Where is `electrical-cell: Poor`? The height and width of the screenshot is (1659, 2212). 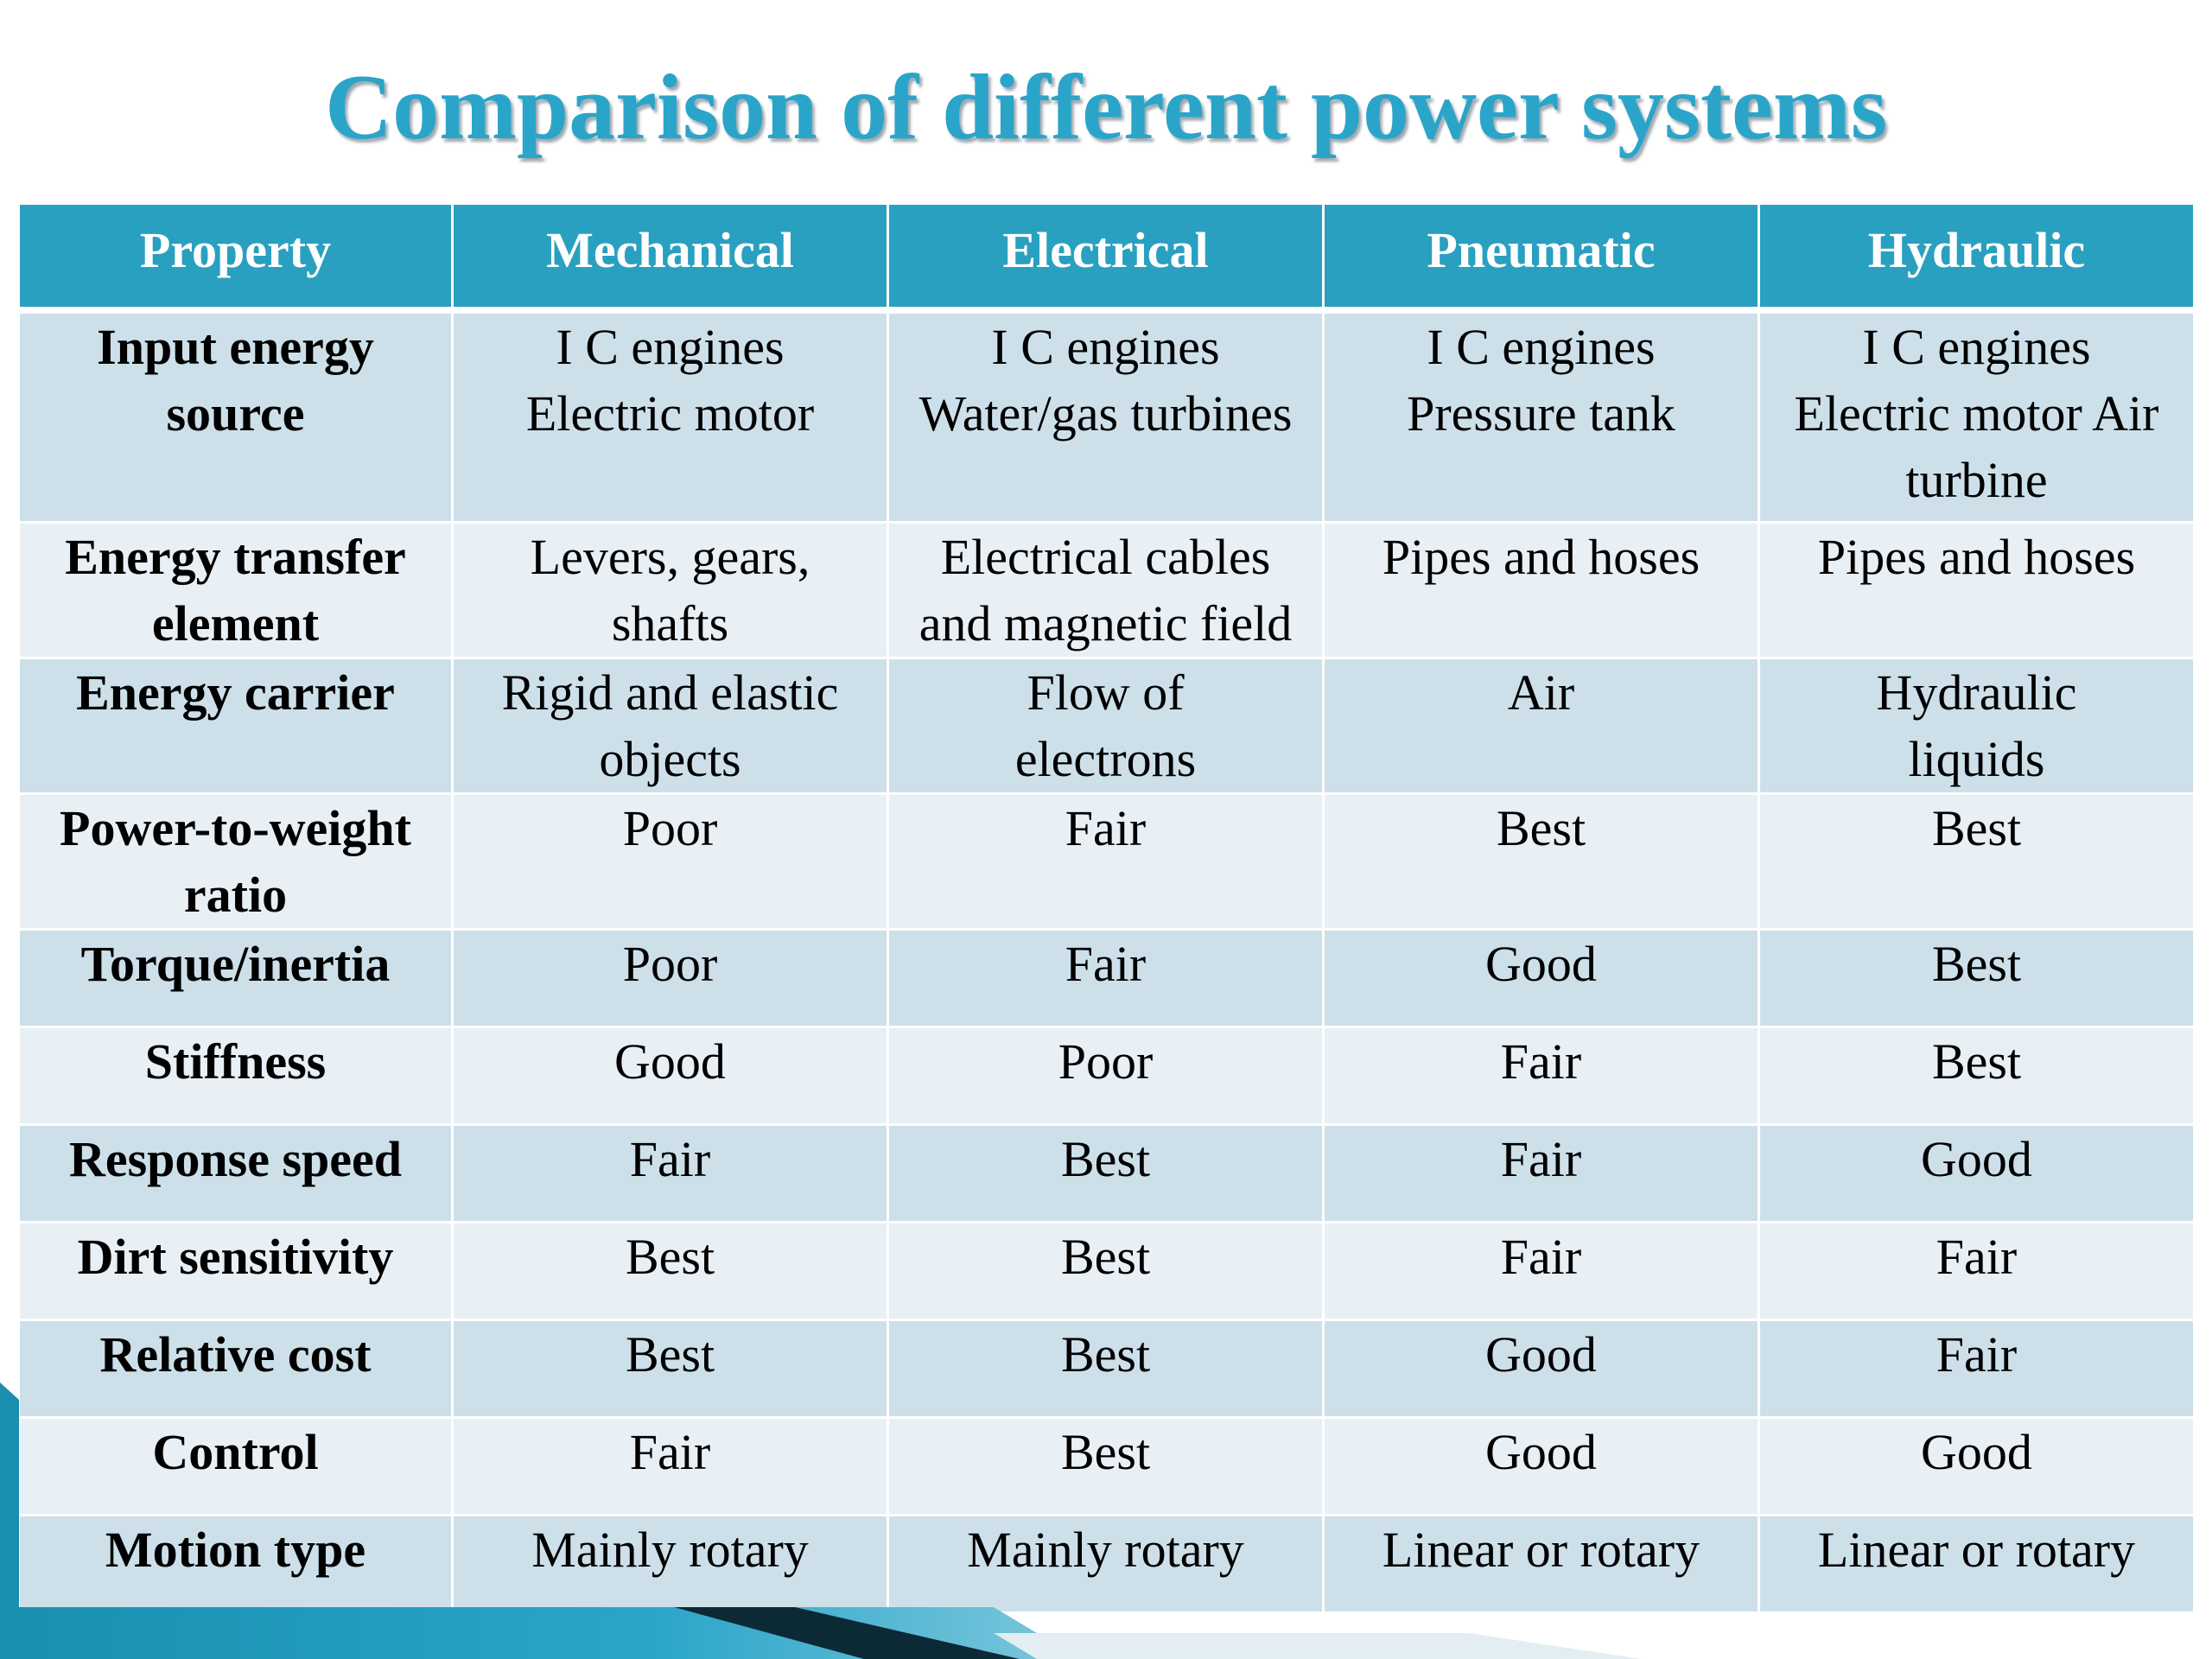 electrical-cell: Poor is located at coordinates (1106, 1076).